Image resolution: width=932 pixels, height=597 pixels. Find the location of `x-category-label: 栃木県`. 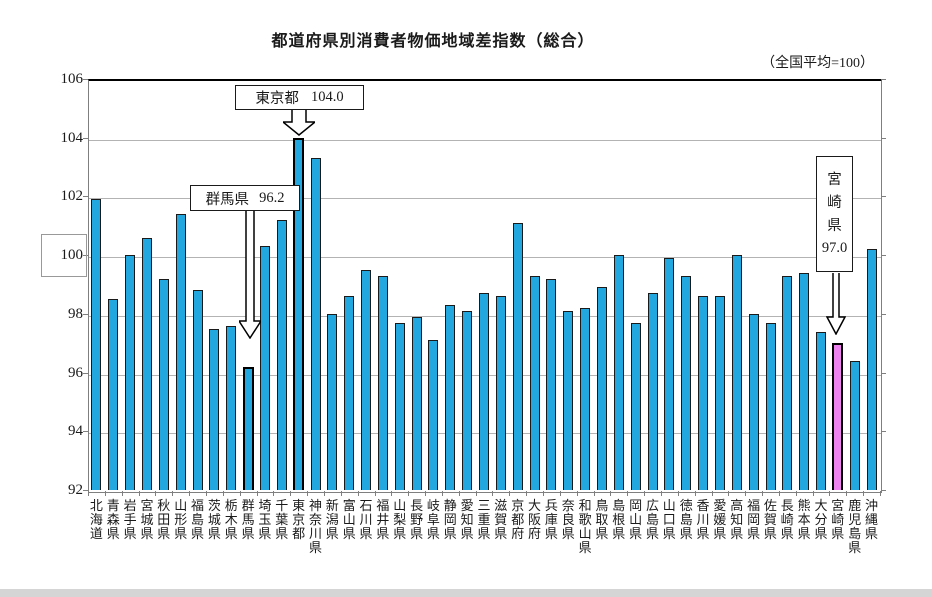

x-category-label: 栃木県 is located at coordinates (231, 520).